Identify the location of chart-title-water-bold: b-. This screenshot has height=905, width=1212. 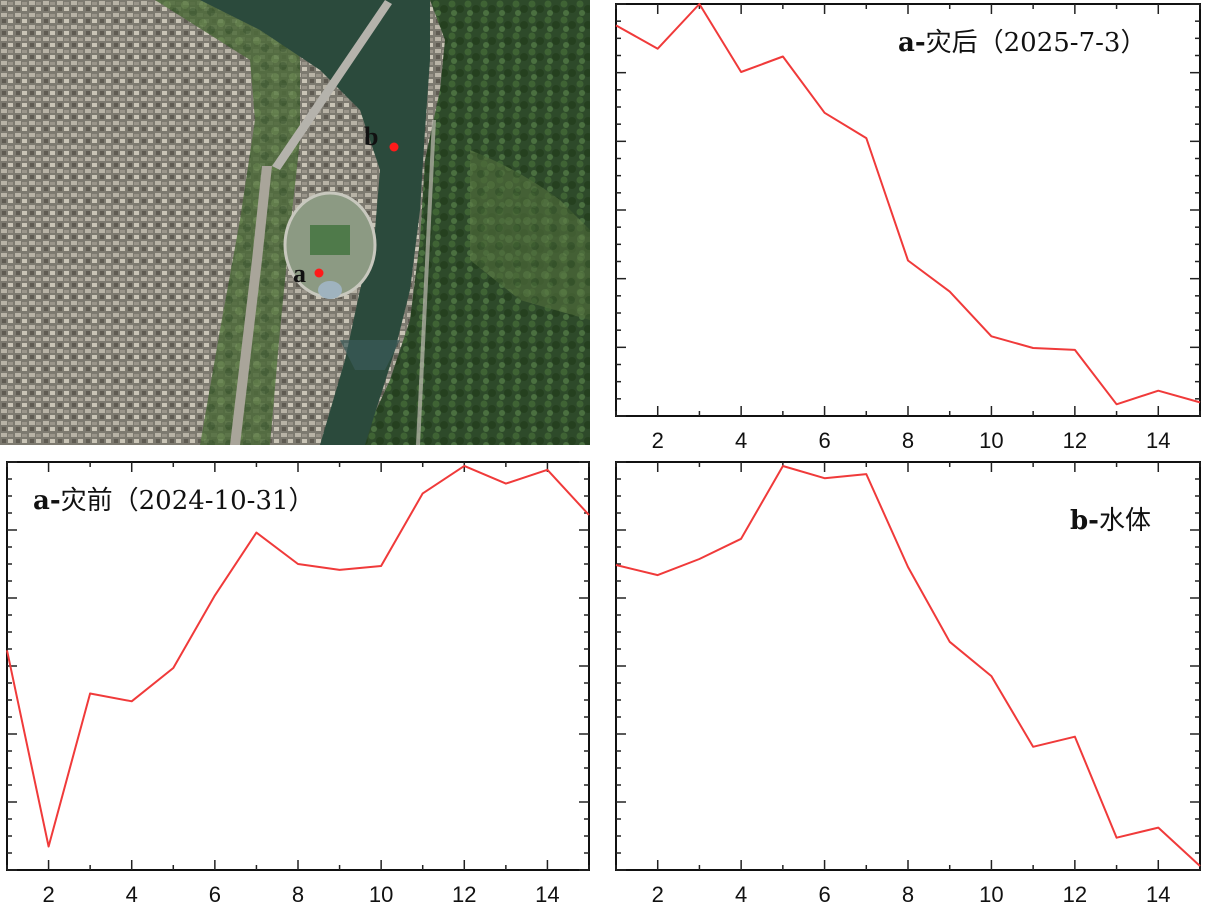
(1084, 521).